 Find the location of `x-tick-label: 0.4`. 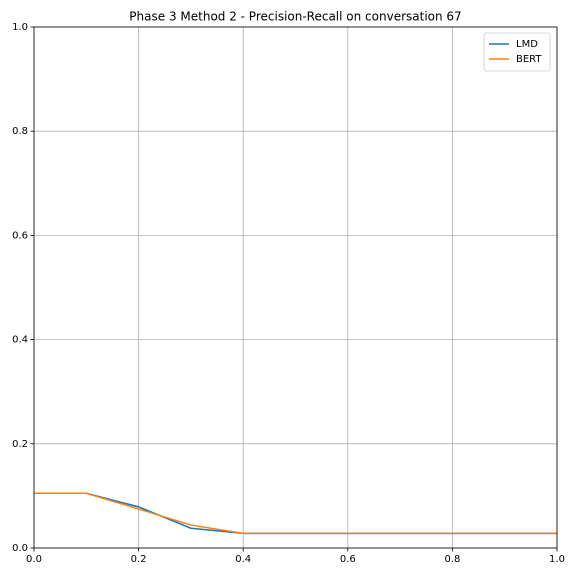

x-tick-label: 0.4 is located at coordinates (243, 559).